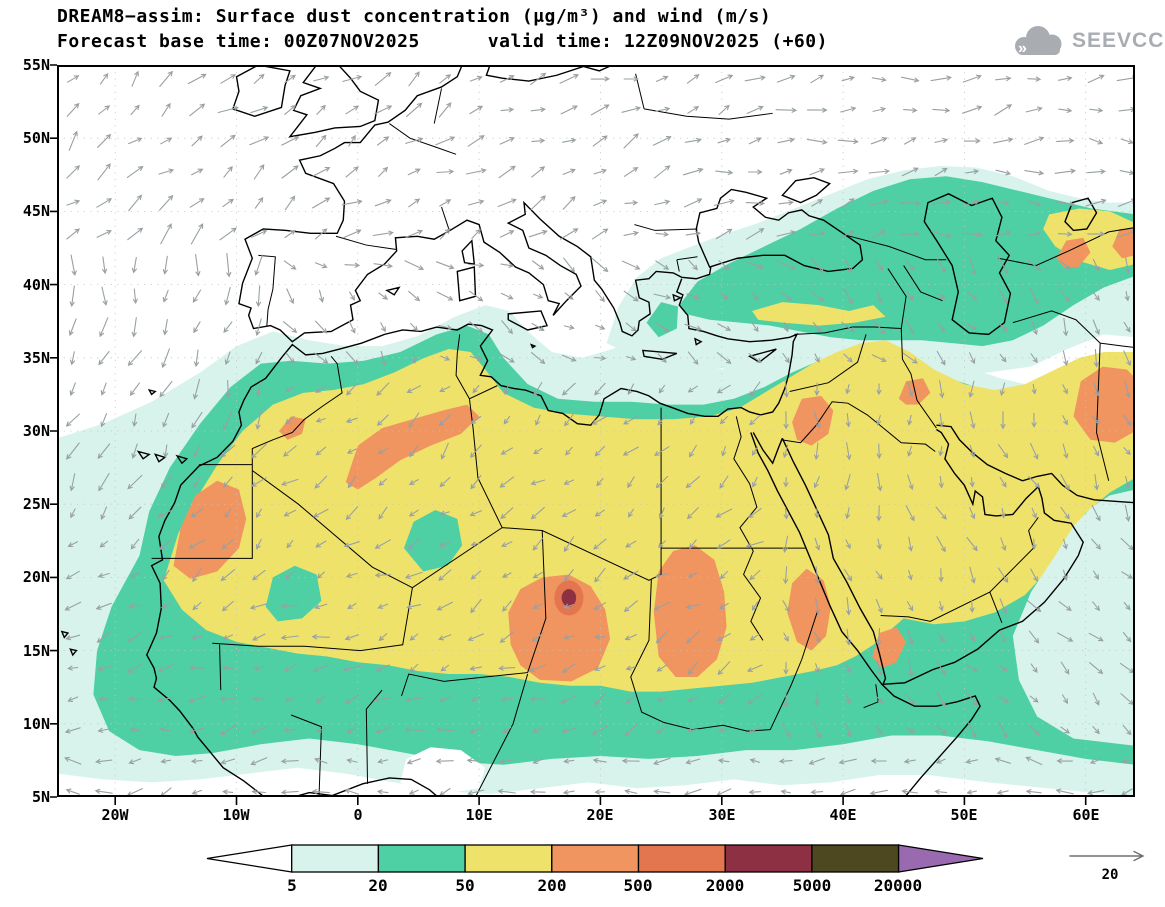 Image resolution: width=1165 pixels, height=907 pixels. What do you see at coordinates (843, 815) in the screenshot?
I see `lon-tick-label: 40E` at bounding box center [843, 815].